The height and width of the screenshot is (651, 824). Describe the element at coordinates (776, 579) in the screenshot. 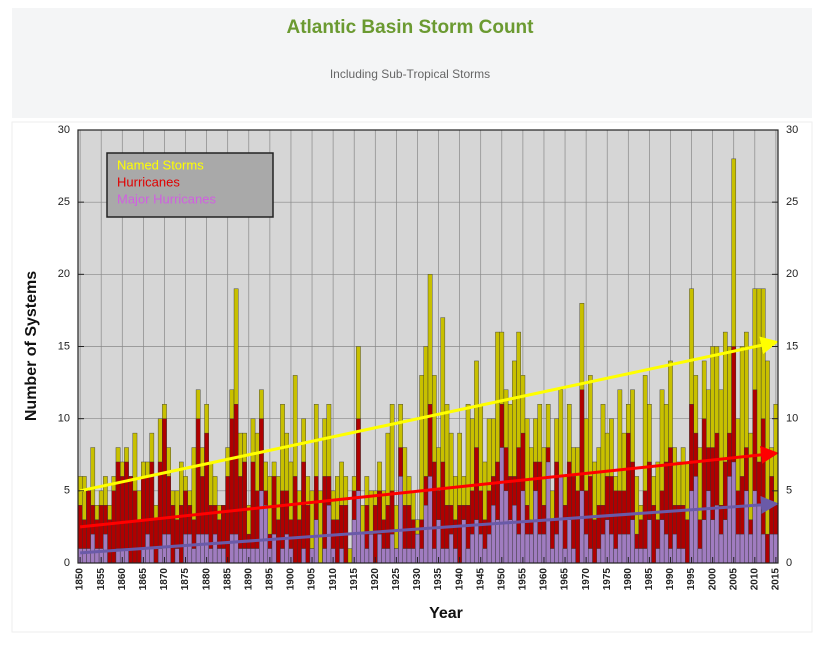

I see `x-tick-label: 2015` at that location.